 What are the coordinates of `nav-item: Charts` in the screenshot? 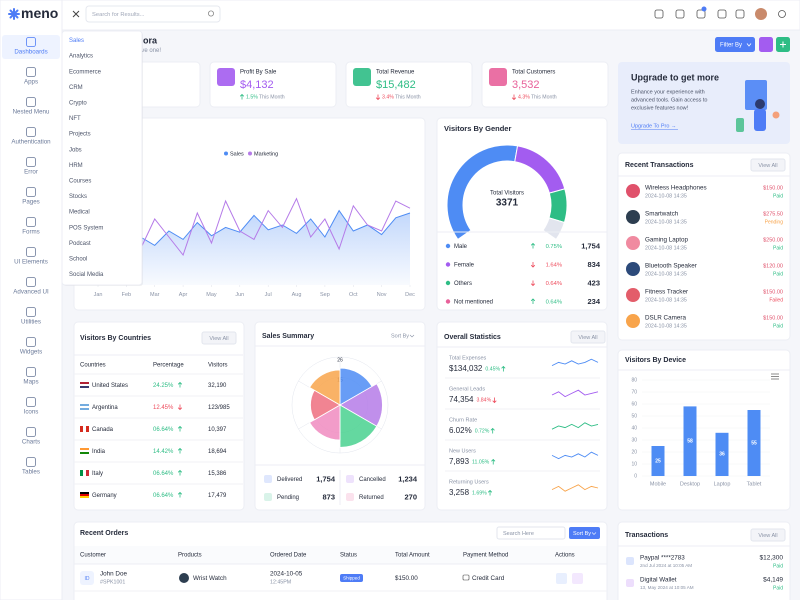 It's located at (31, 442).